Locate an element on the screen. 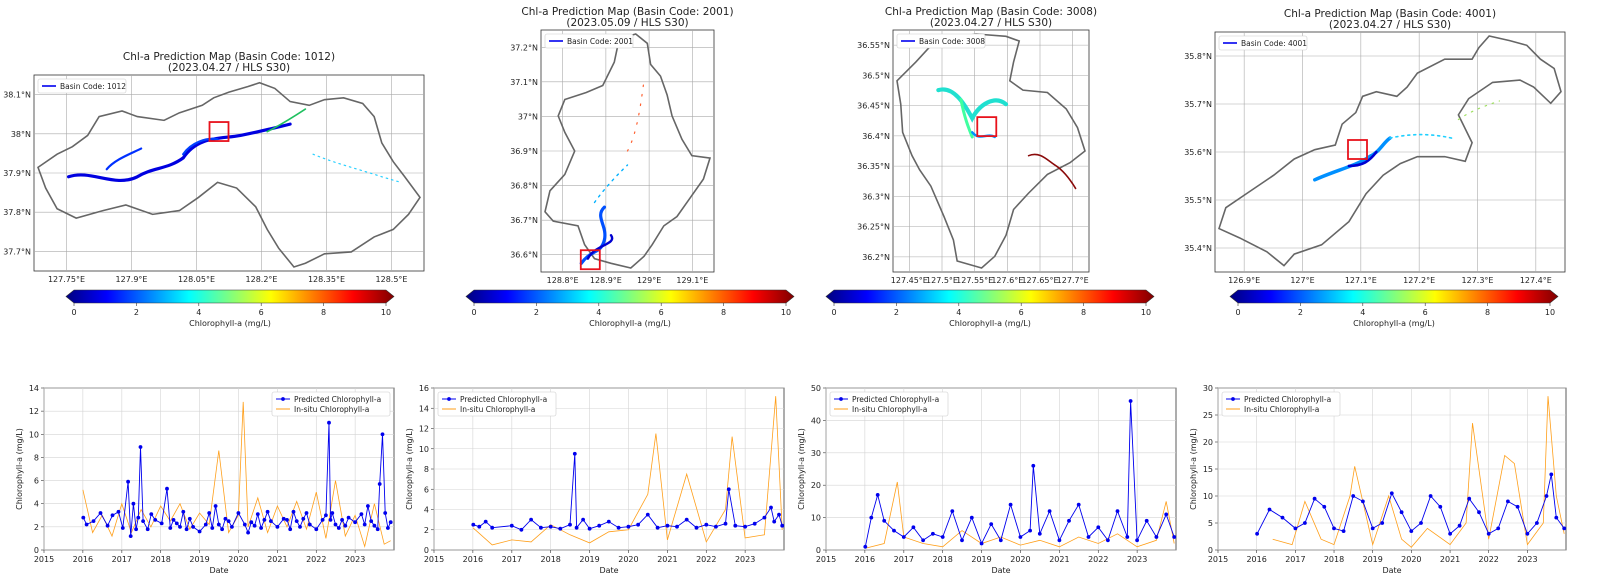 This screenshot has height=588, width=1600. map-y-tick-label: 37°N is located at coordinates (528, 116).